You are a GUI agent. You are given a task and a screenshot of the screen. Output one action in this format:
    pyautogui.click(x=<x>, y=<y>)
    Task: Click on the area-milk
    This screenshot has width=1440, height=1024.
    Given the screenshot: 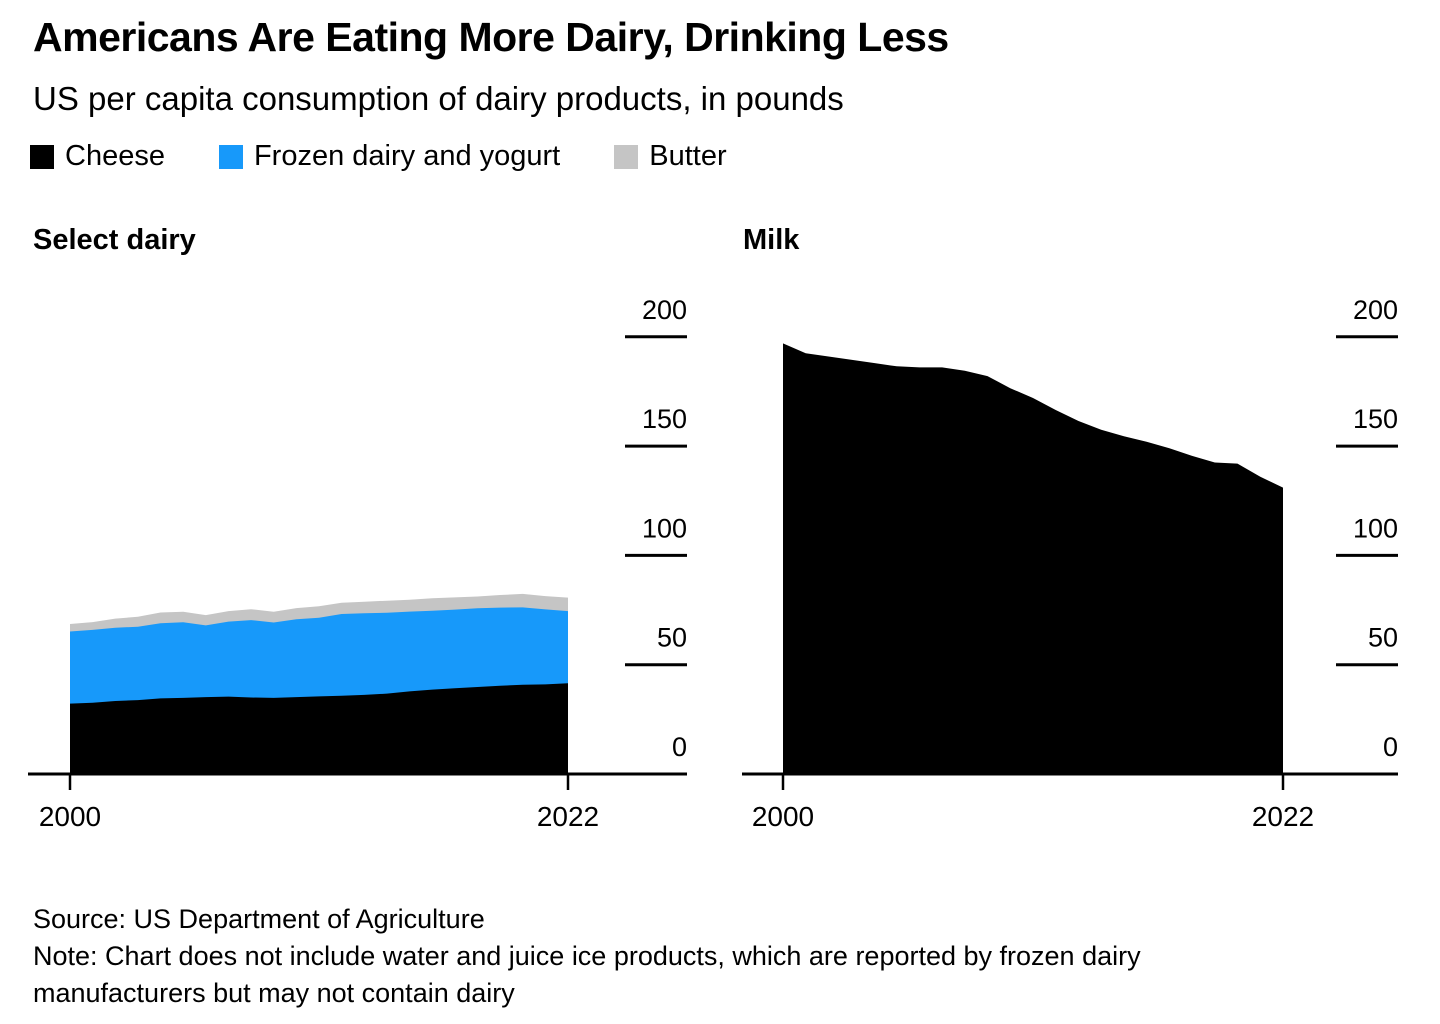 What is the action you would take?
    pyautogui.click(x=1033, y=558)
    